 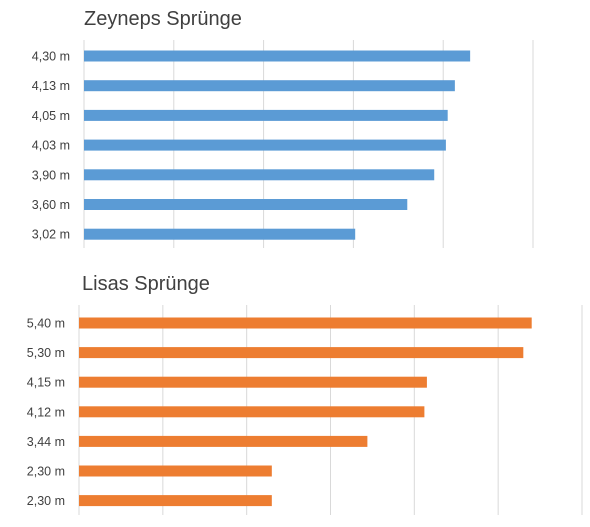 I want to click on category-label: 4,05 m, so click(x=51, y=116).